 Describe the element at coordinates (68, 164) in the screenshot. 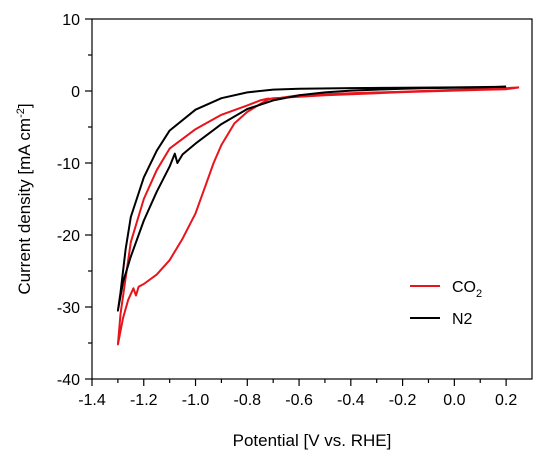

I see `y-tick-label: -10` at that location.